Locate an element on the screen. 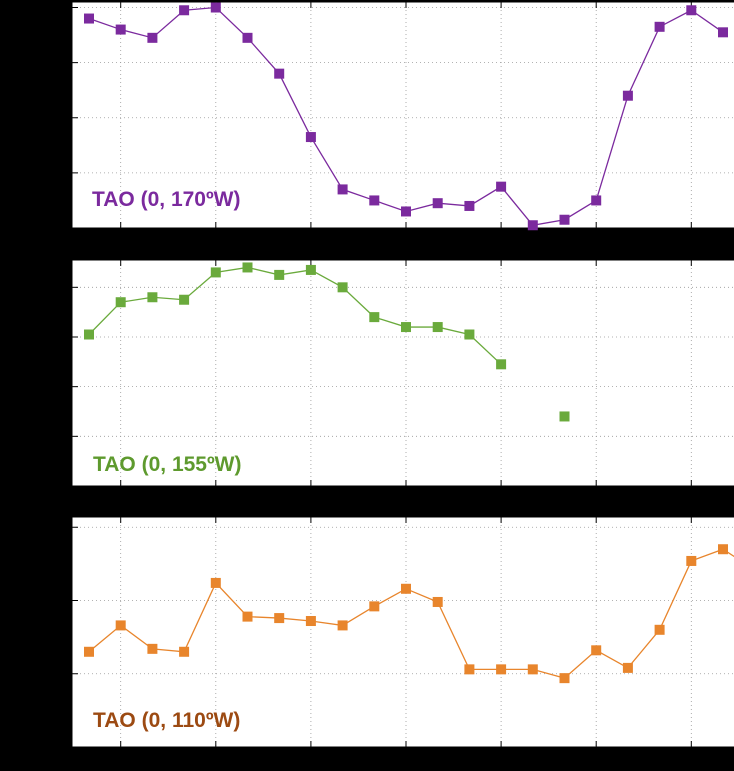 Image resolution: width=734 pixels, height=771 pixels. y-tick-label: 60 is located at coordinates (60, 62).